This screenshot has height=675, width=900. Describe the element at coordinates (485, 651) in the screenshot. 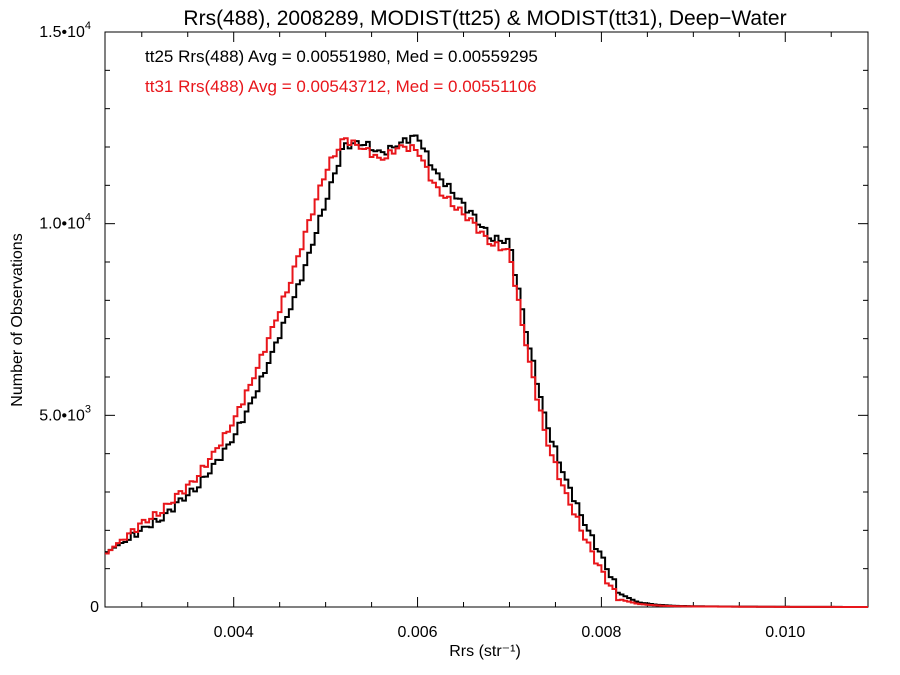

I see `x-axis-label: Rrs (str⁻¹)` at that location.